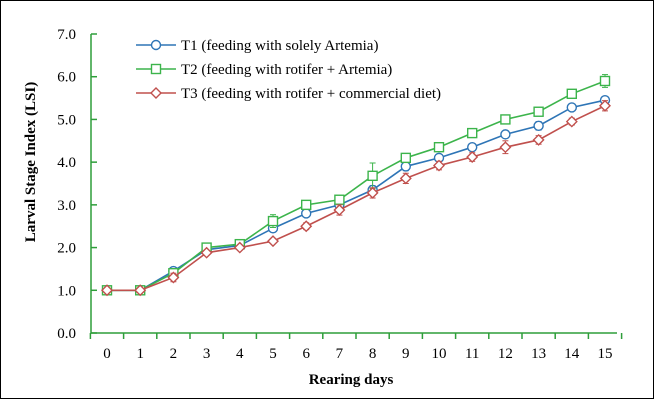 This screenshot has height=399, width=654. Describe the element at coordinates (356, 347) in the screenshot. I see `x-axis: 0 1 2 3 4 5 6 7 8 9 10 11 12 13 14 15` at that location.